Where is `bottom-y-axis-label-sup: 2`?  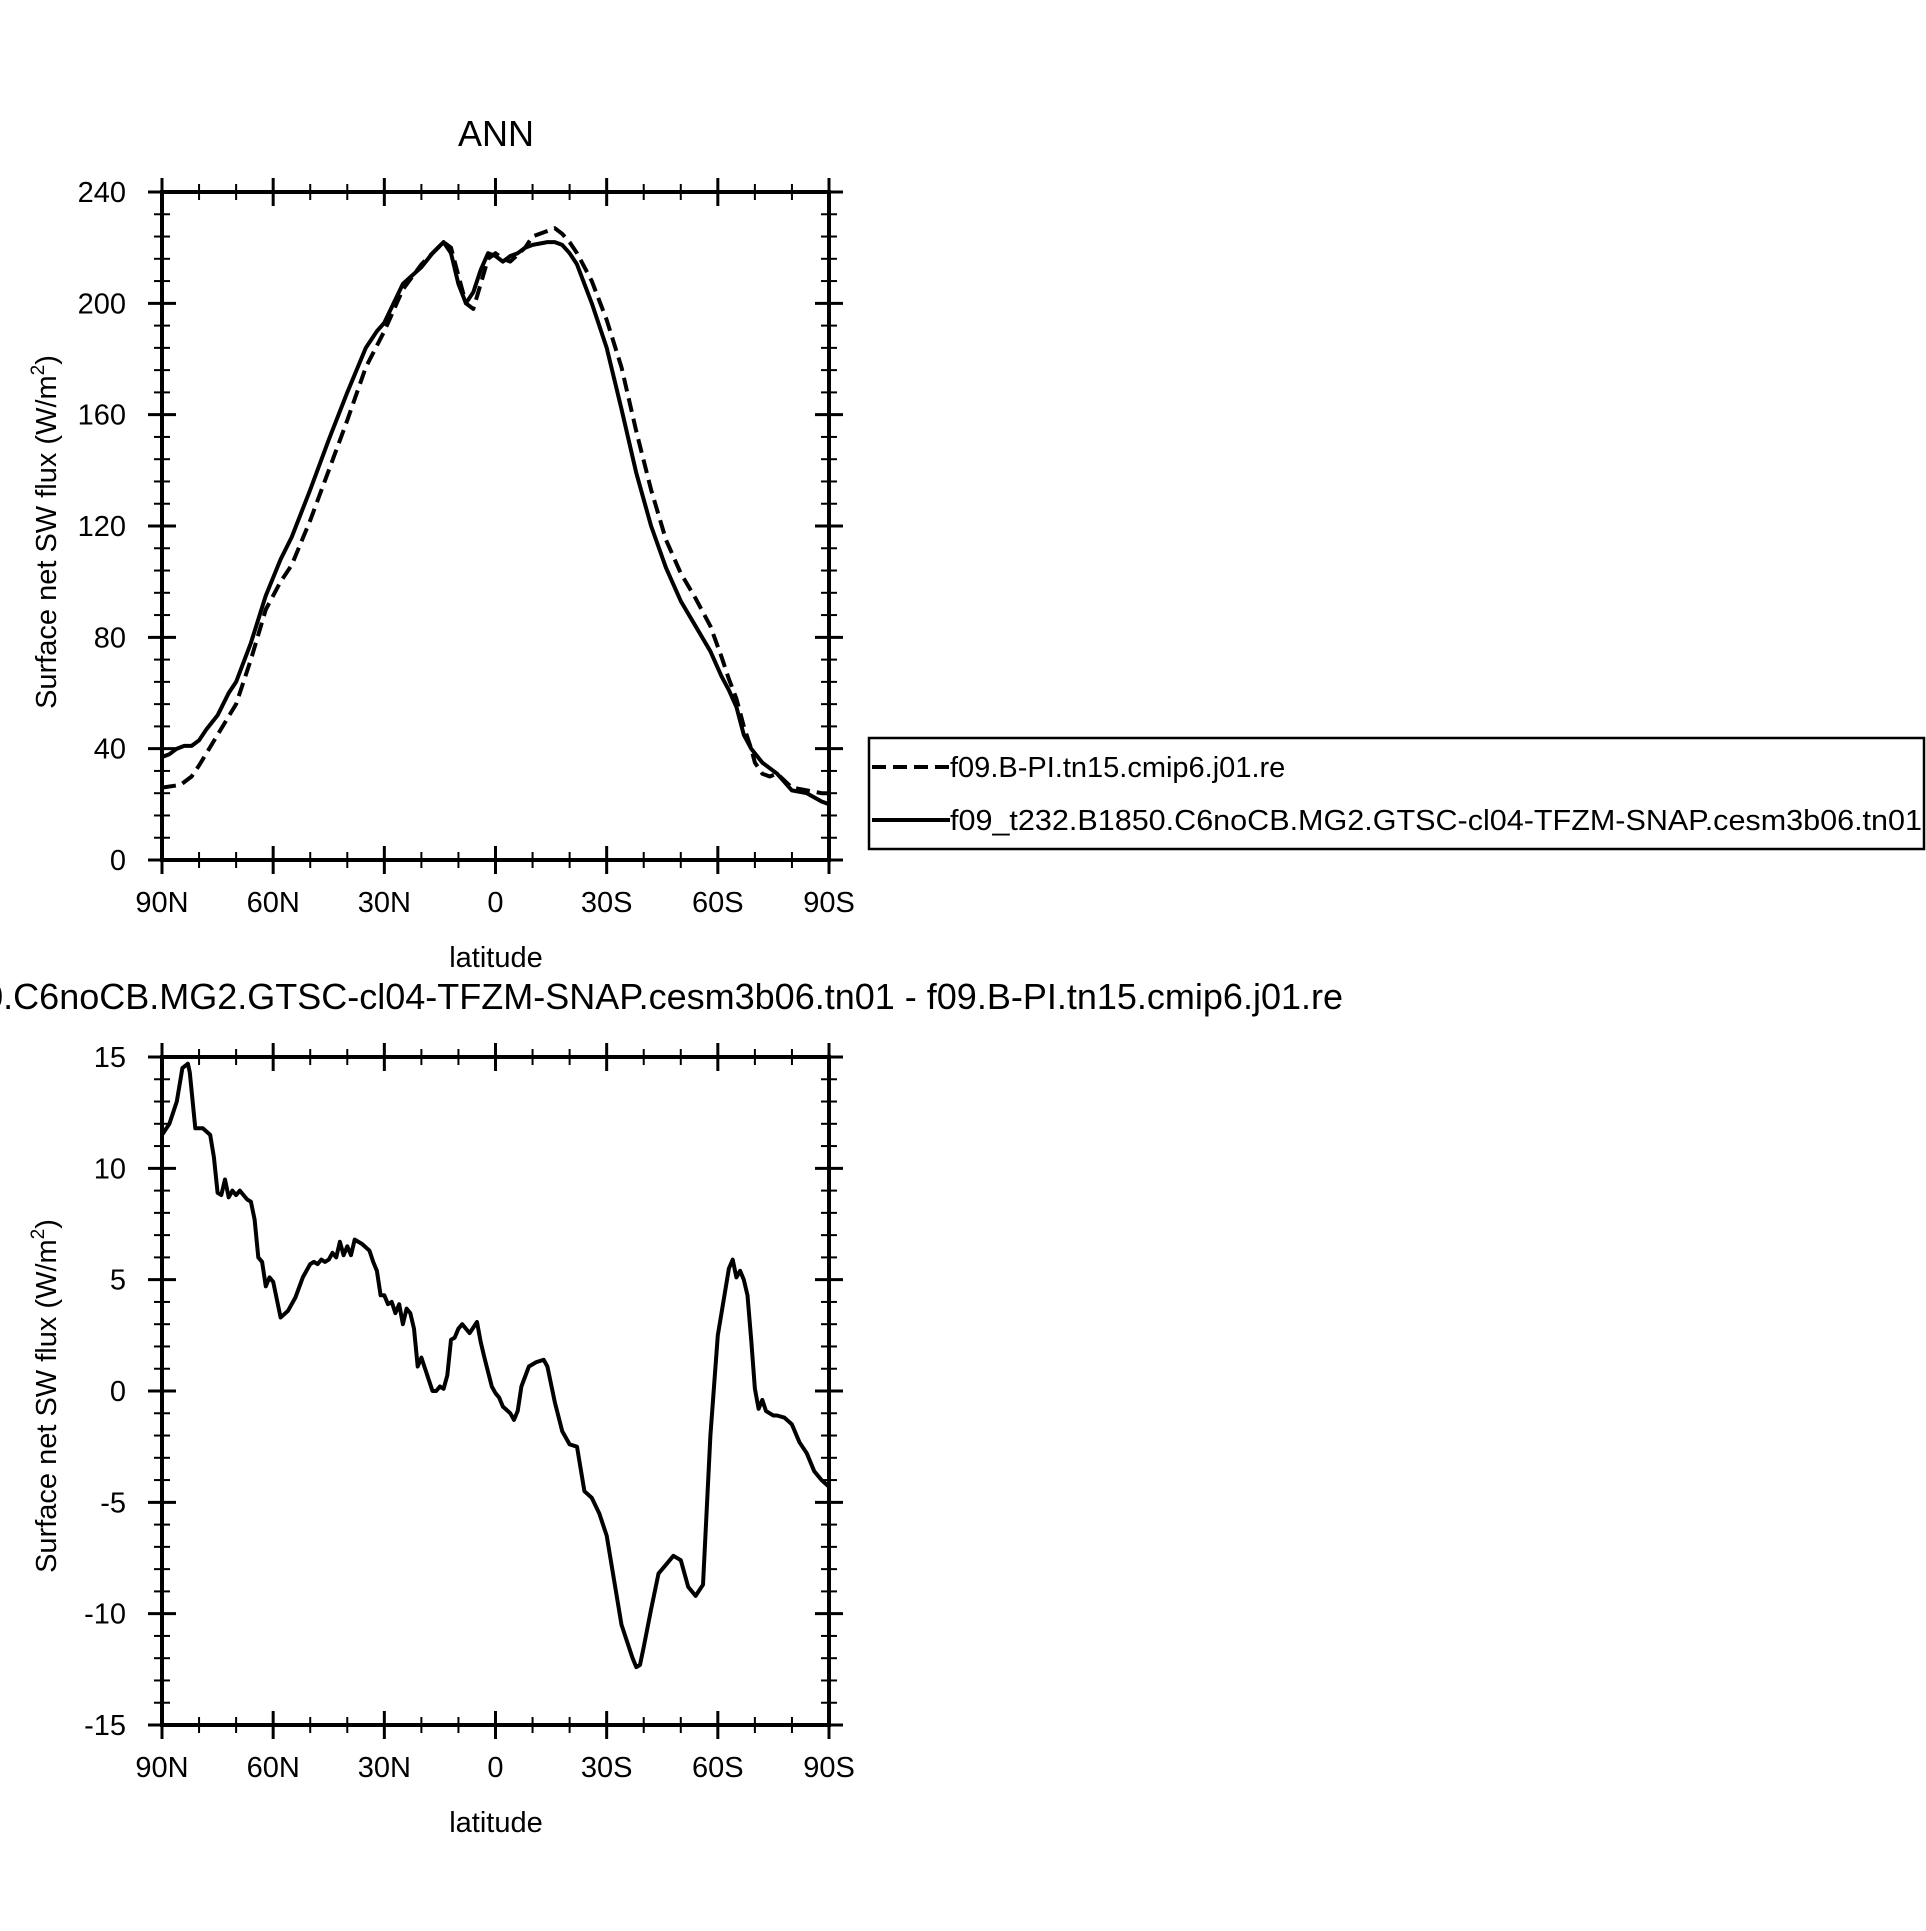
bottom-y-axis-label-sup: 2 is located at coordinates (38, 1234).